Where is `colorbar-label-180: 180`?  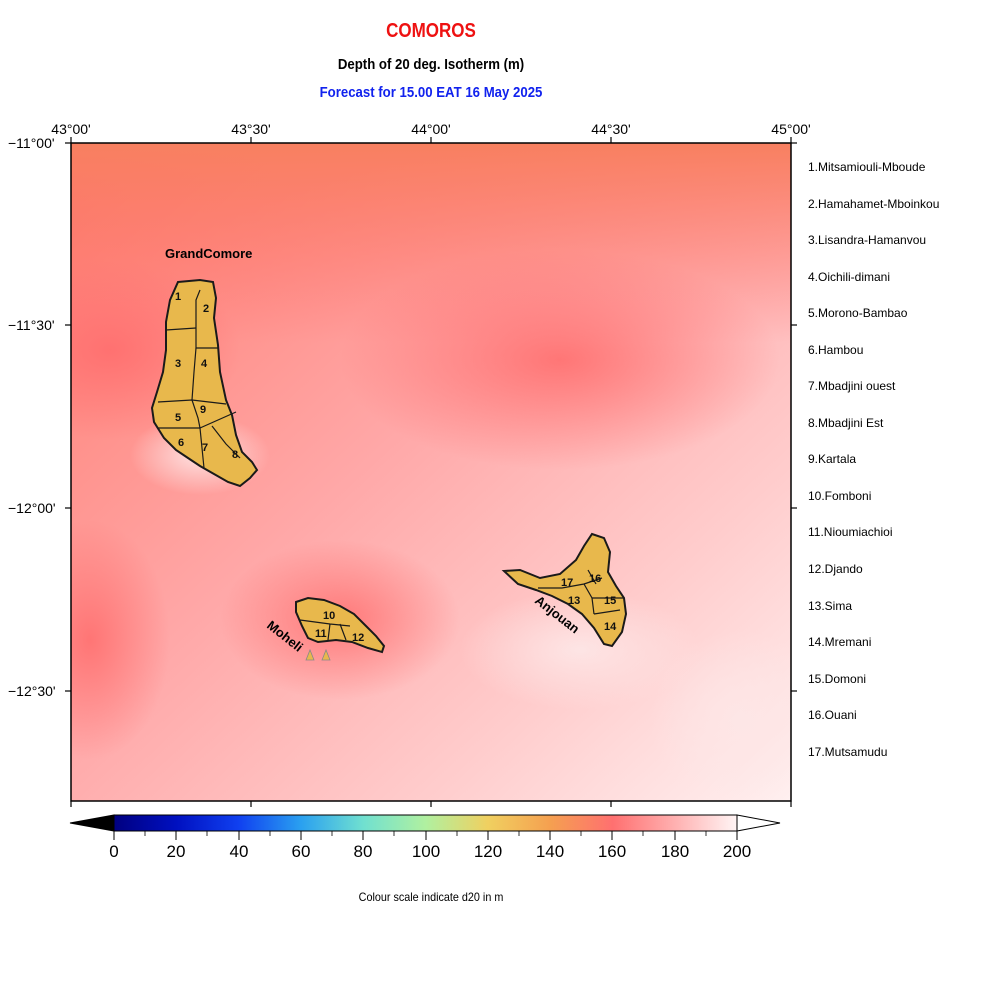
colorbar-label-180: 180 is located at coordinates (675, 851).